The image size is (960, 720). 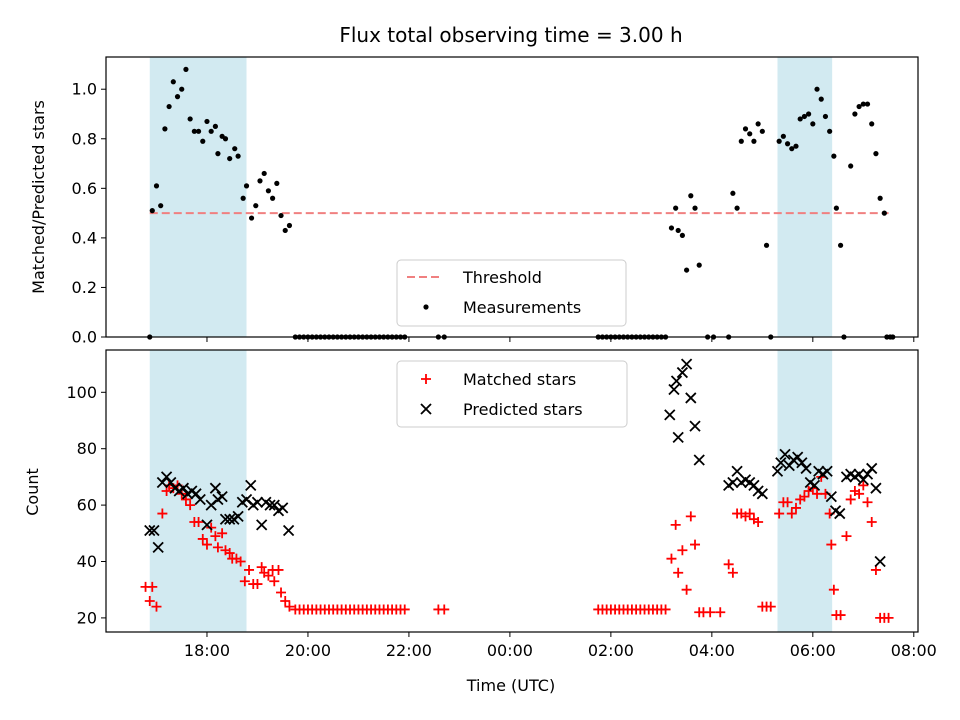 What do you see at coordinates (84, 89) in the screenshot?
I see `y-tick-label: 1.0` at bounding box center [84, 89].